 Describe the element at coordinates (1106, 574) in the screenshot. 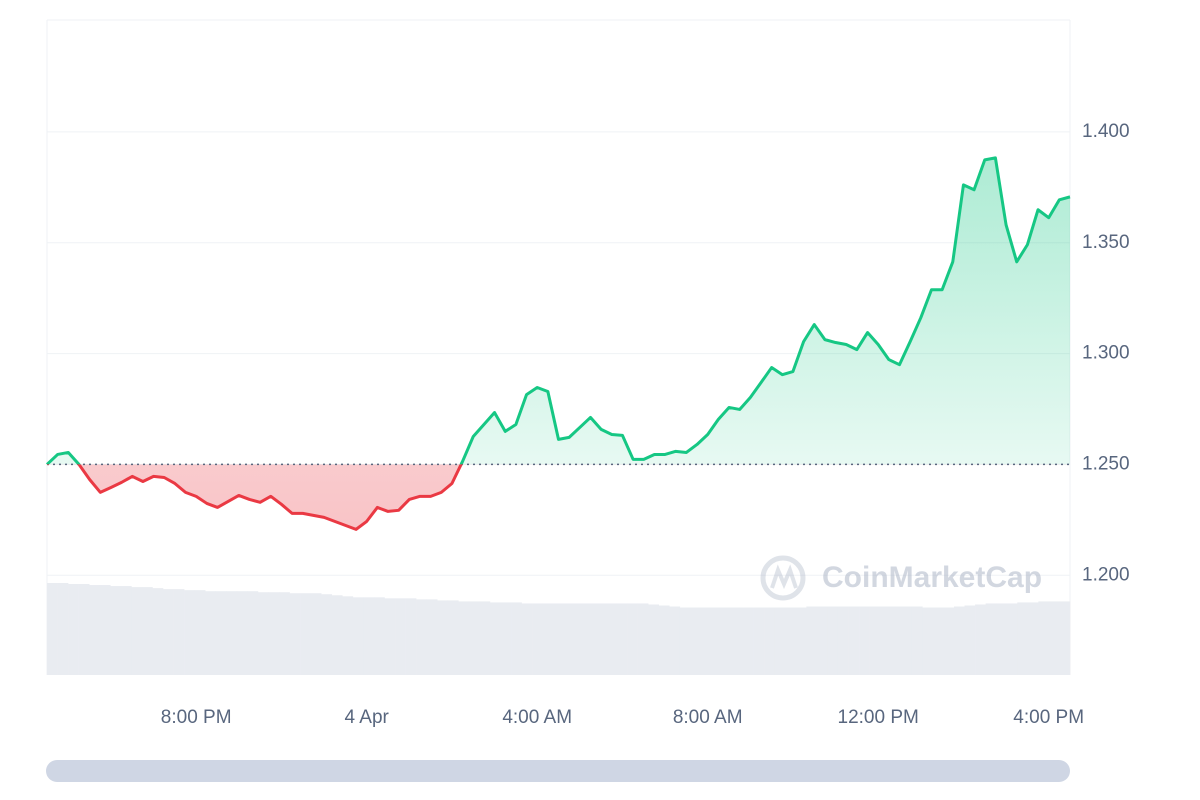

I see `y-tick-label: 1.200` at that location.